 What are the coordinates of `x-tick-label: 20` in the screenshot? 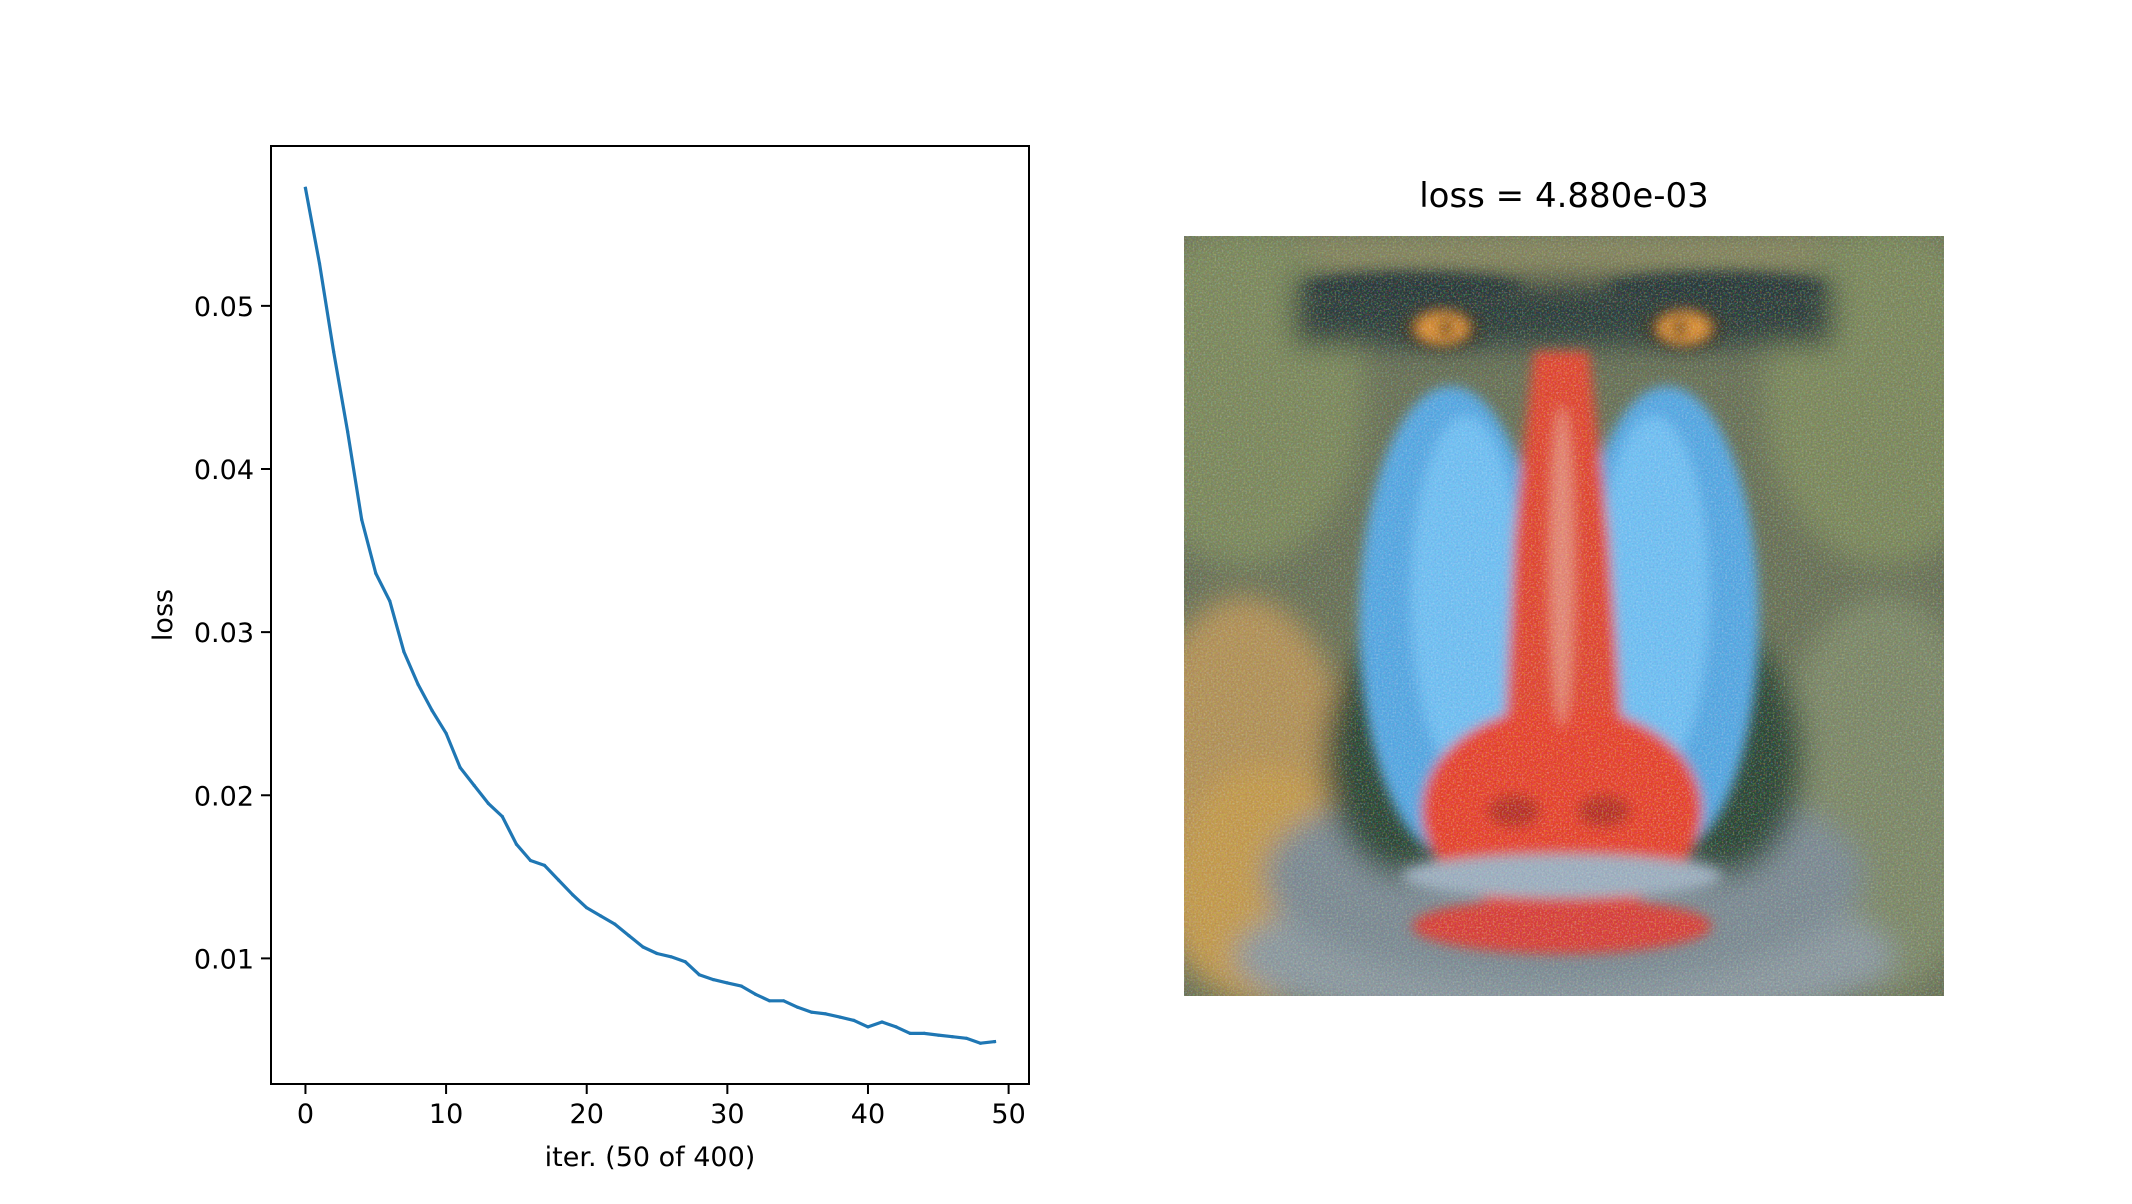 It's located at (587, 1114).